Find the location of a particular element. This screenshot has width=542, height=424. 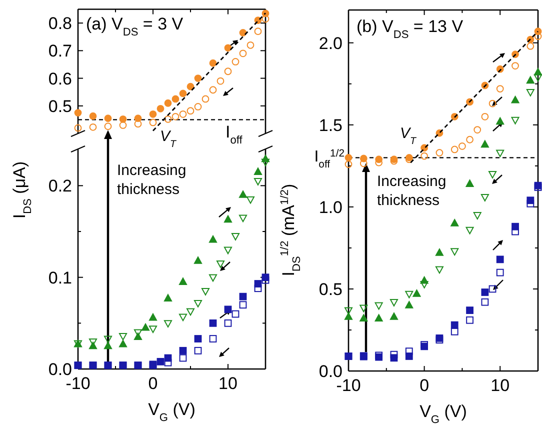

annotation: Increasing thickness is located at coordinates (151, 180).